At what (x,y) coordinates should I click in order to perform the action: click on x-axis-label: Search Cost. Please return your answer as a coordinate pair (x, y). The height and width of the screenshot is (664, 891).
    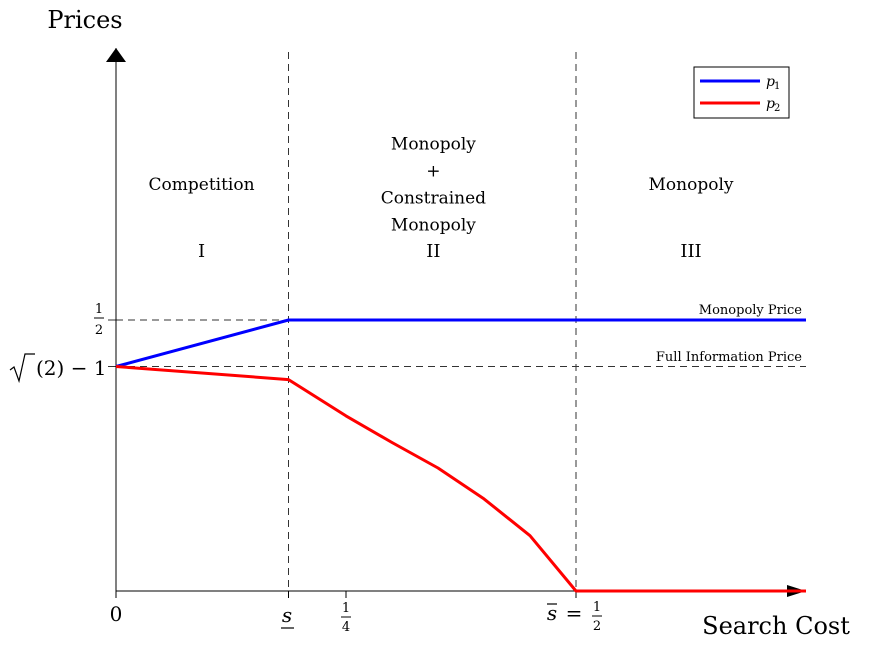
    Looking at the image, I should click on (776, 626).